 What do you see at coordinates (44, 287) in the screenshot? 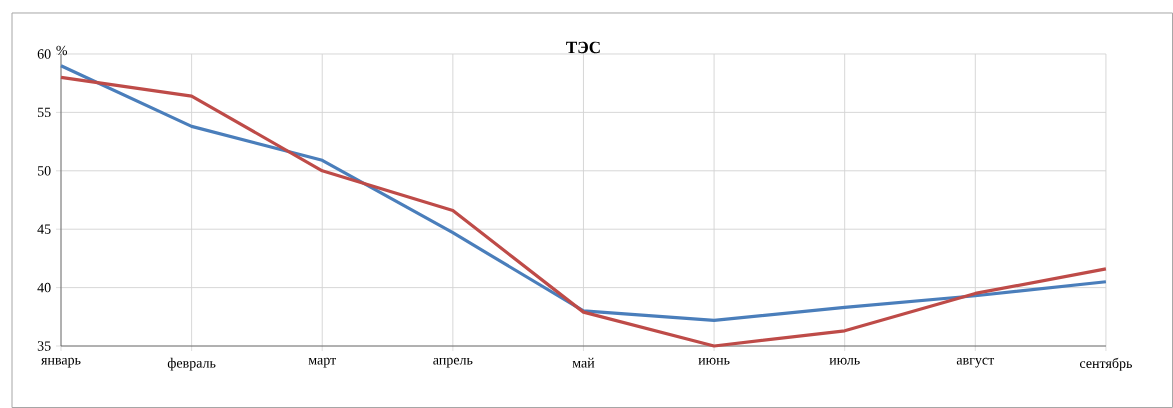
I see `y-tick-label: 40` at bounding box center [44, 287].